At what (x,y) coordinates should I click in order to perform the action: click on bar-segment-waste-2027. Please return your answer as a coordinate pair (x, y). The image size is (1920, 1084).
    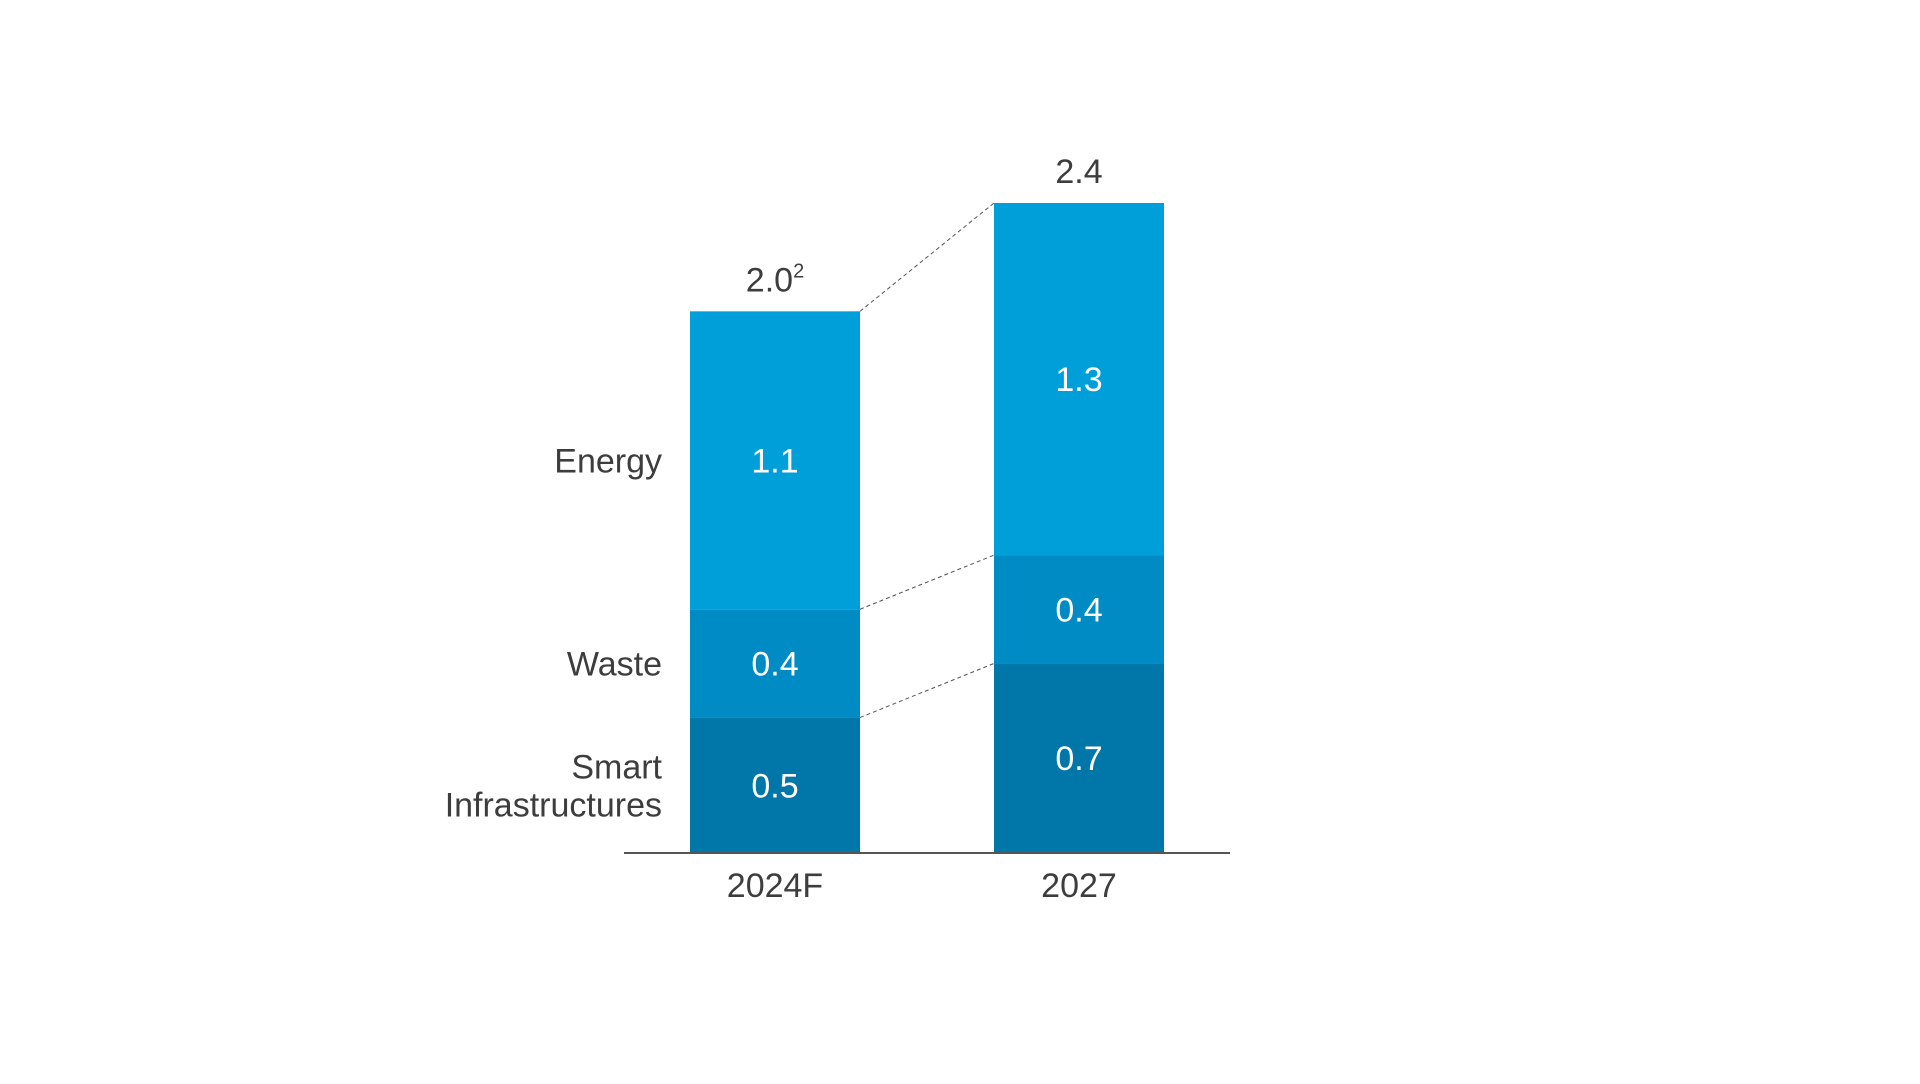
    Looking at the image, I should click on (1079, 609).